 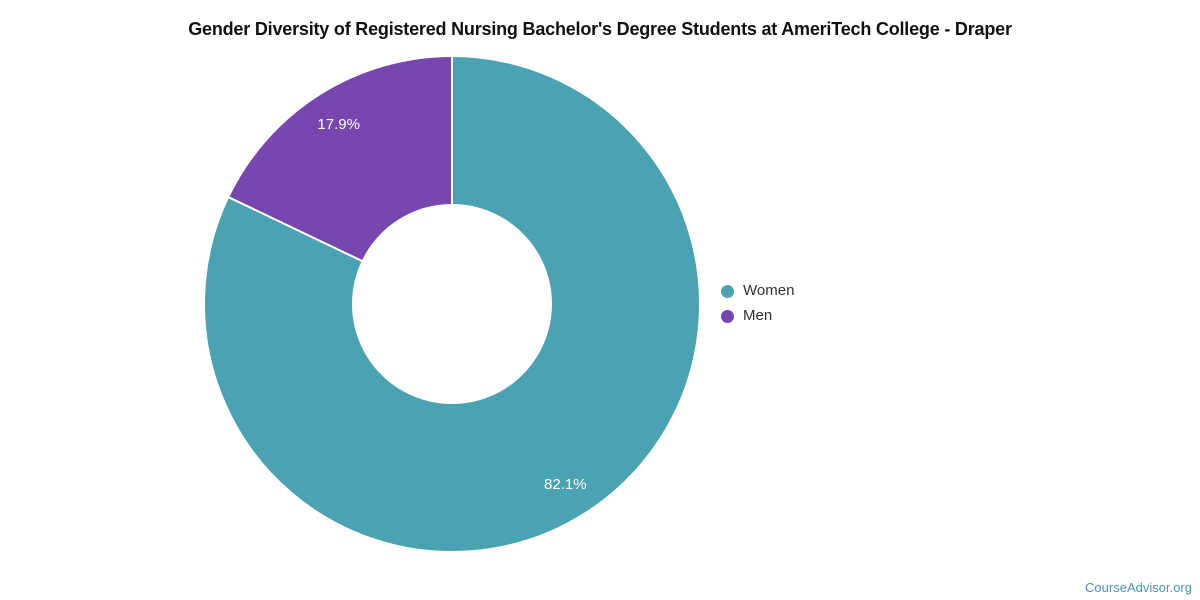 What do you see at coordinates (727, 291) in the screenshot?
I see `legend-swatch-women-icon` at bounding box center [727, 291].